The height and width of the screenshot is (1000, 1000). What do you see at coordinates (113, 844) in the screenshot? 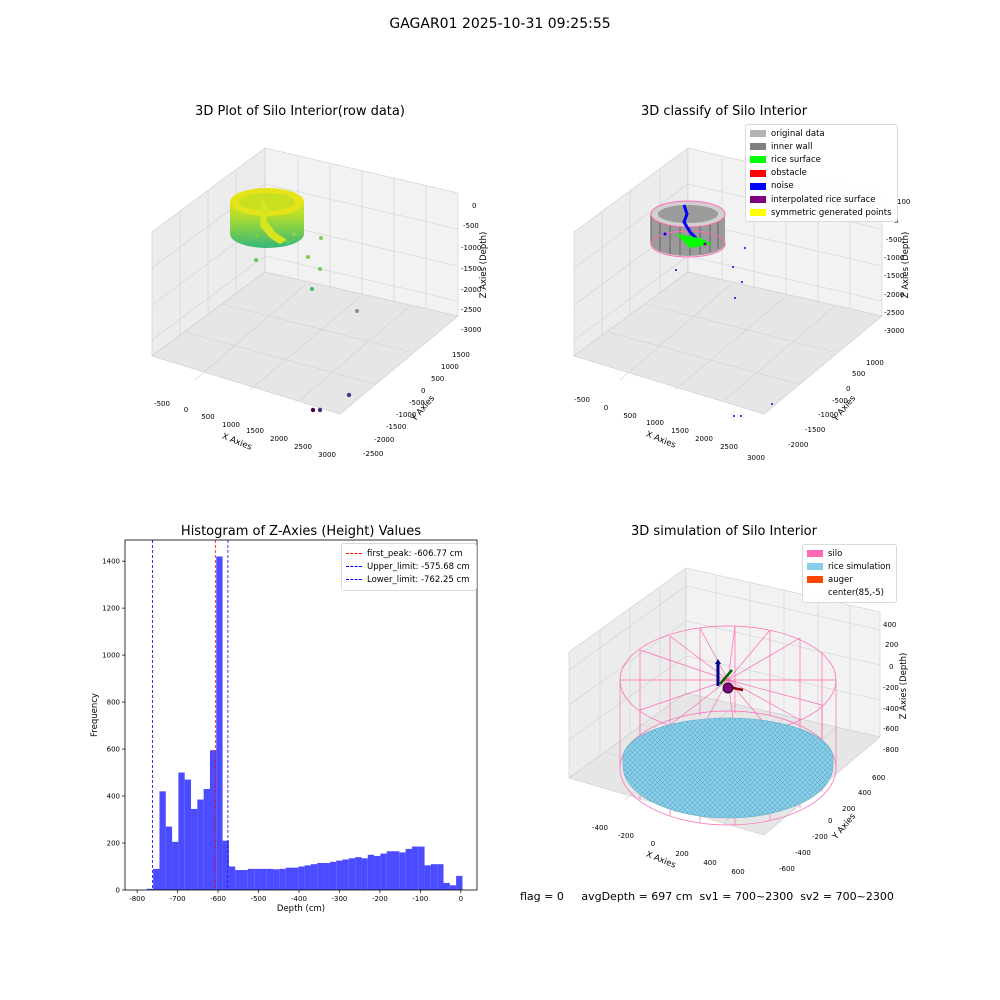
I see `y-tick-label: 200` at bounding box center [113, 844].